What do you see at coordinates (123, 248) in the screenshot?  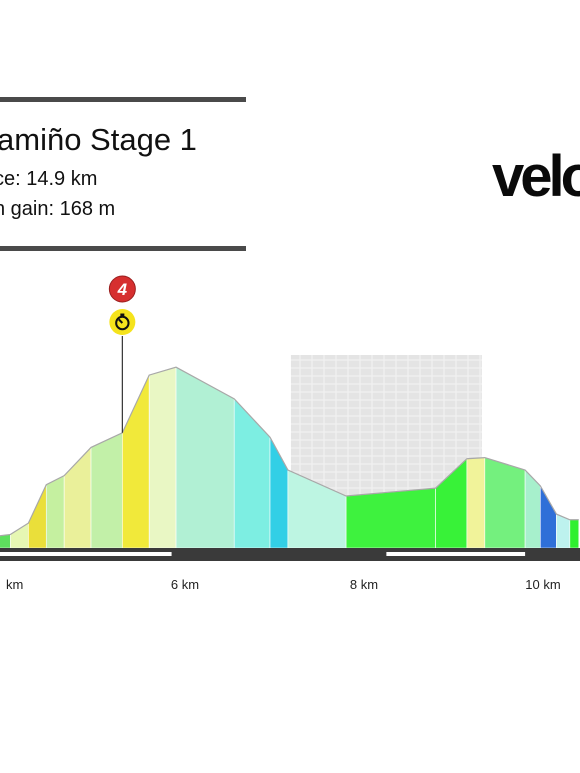 I see `header-bottom-rule` at bounding box center [123, 248].